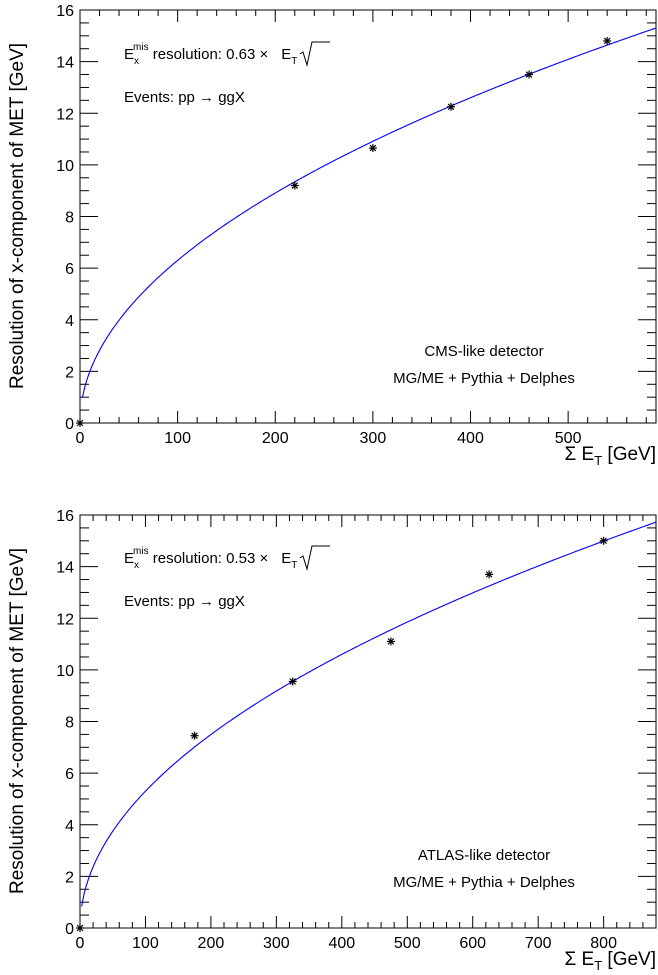  I want to click on x-tick-label: 700, so click(538, 943).